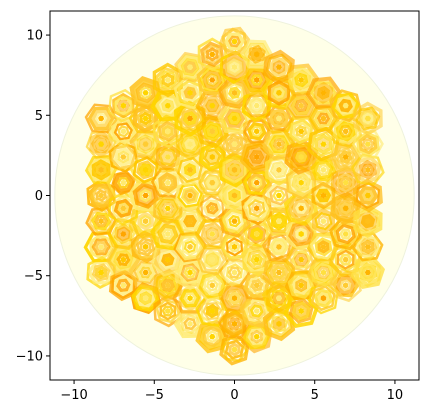 The height and width of the screenshot is (413, 428). Describe the element at coordinates (234, 395) in the screenshot. I see `x-tick-label: 0` at that location.